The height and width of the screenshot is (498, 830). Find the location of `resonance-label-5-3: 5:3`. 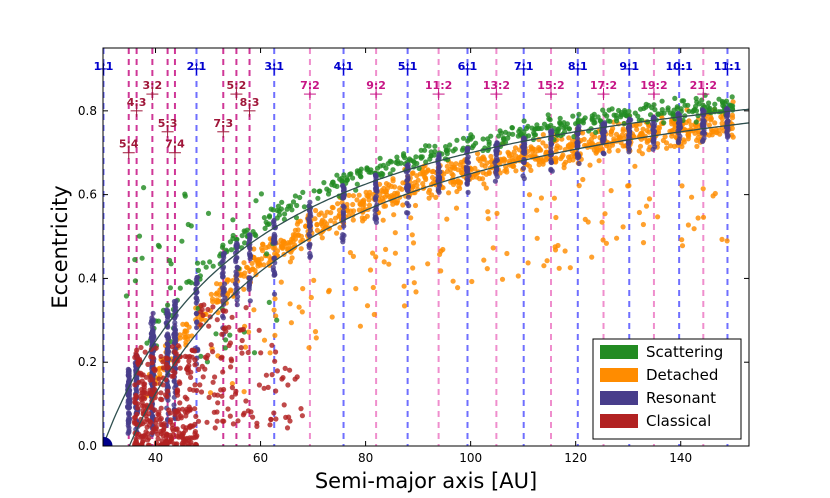

resonance-label-5-3: 5:3 is located at coordinates (168, 123).